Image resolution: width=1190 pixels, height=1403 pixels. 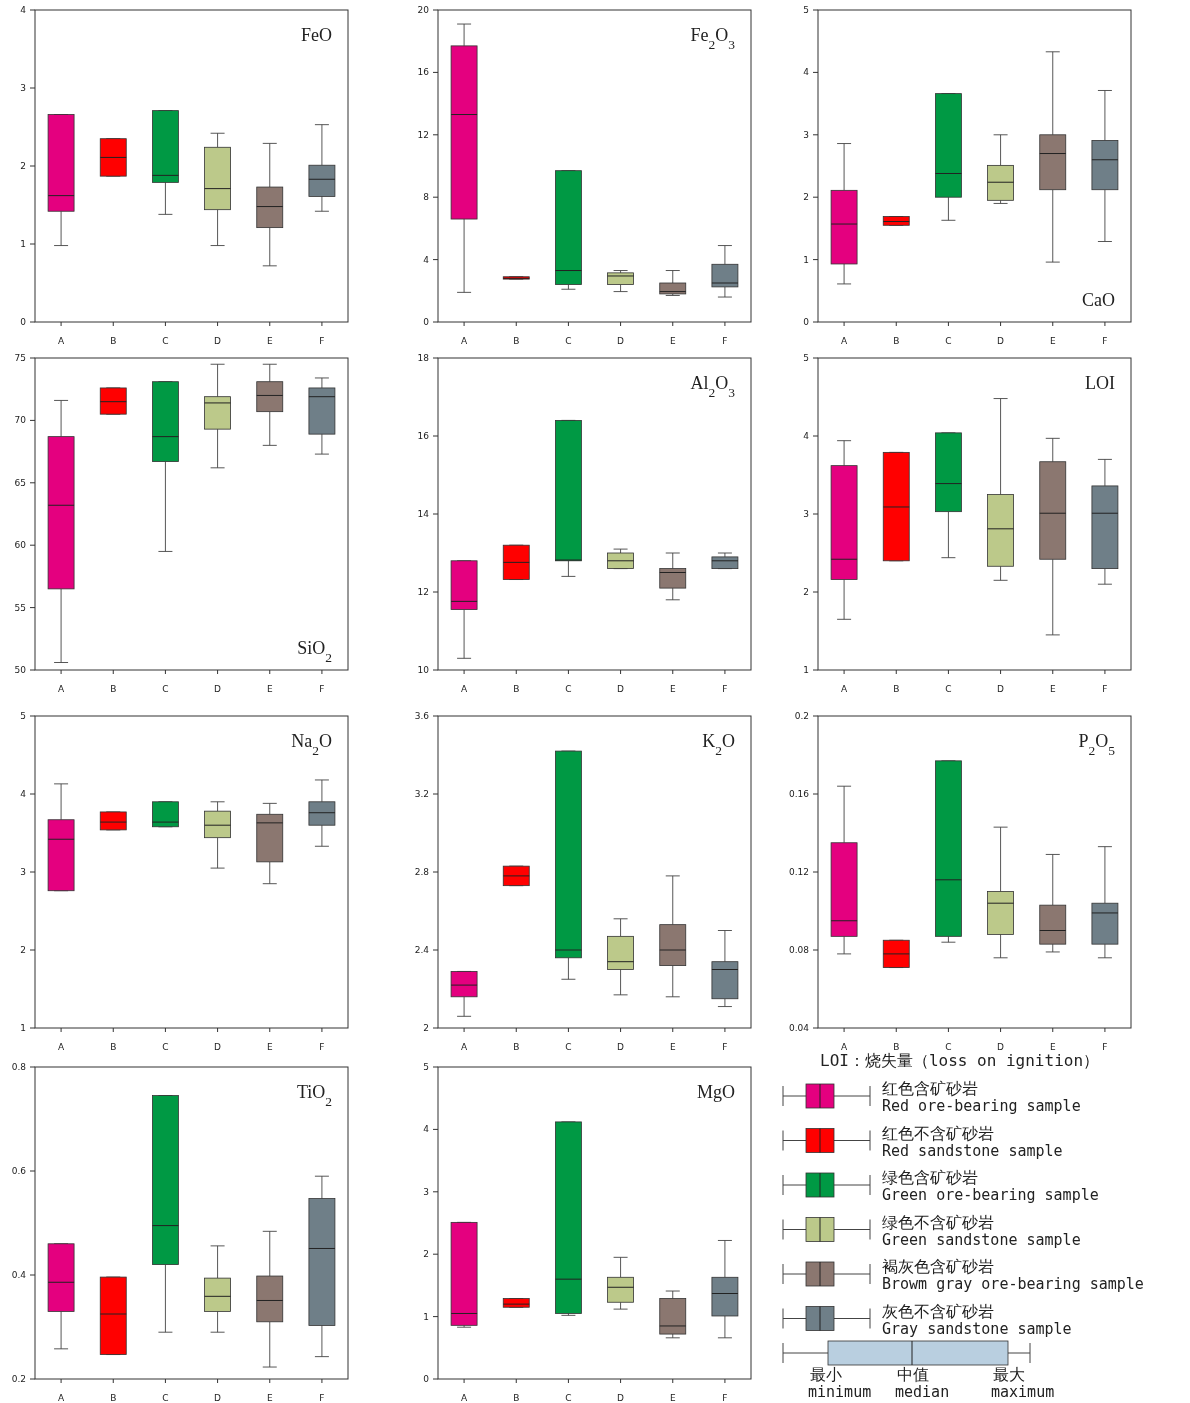 What do you see at coordinates (1013, 1284) in the screenshot?
I see `text: Browm gray ore-bearing sample` at bounding box center [1013, 1284].